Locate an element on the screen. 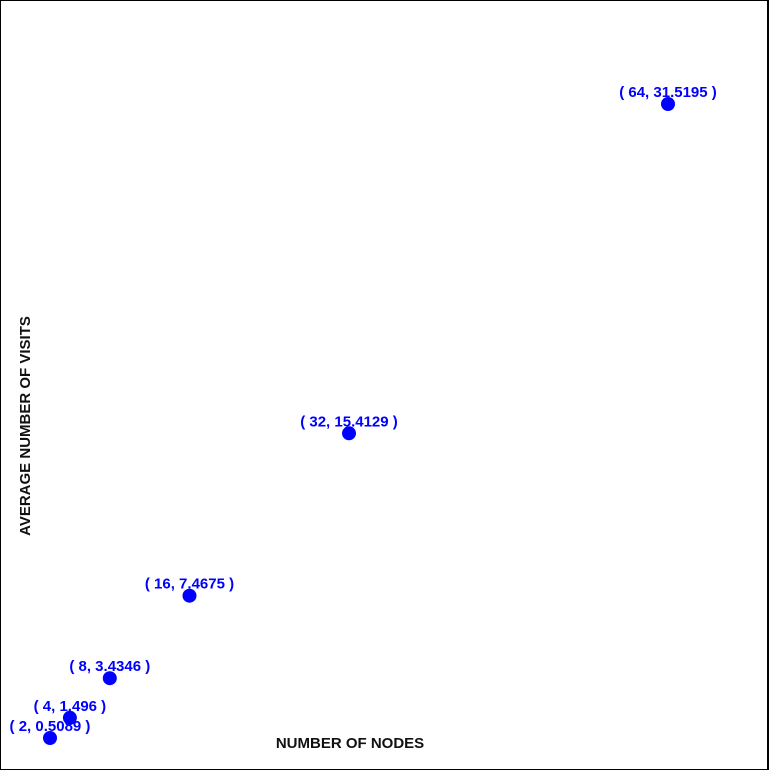 This screenshot has height=772, width=771. data-point-label: ( 4, 1.496 ) is located at coordinates (70, 706).